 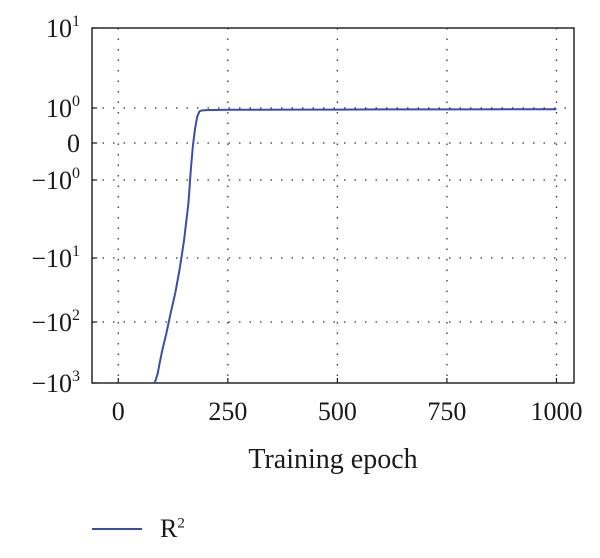 I want to click on x-tick-label: 750, so click(x=446, y=411).